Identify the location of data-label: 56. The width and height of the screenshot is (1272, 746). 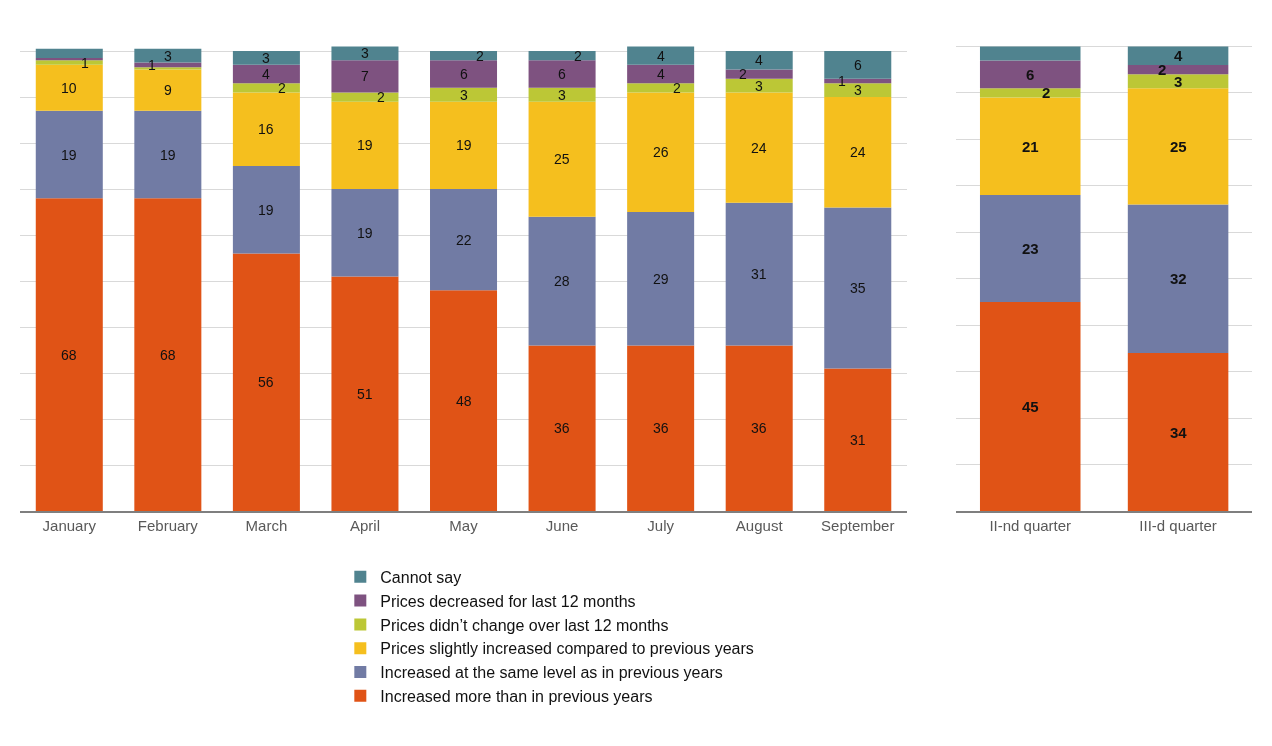
(266, 382).